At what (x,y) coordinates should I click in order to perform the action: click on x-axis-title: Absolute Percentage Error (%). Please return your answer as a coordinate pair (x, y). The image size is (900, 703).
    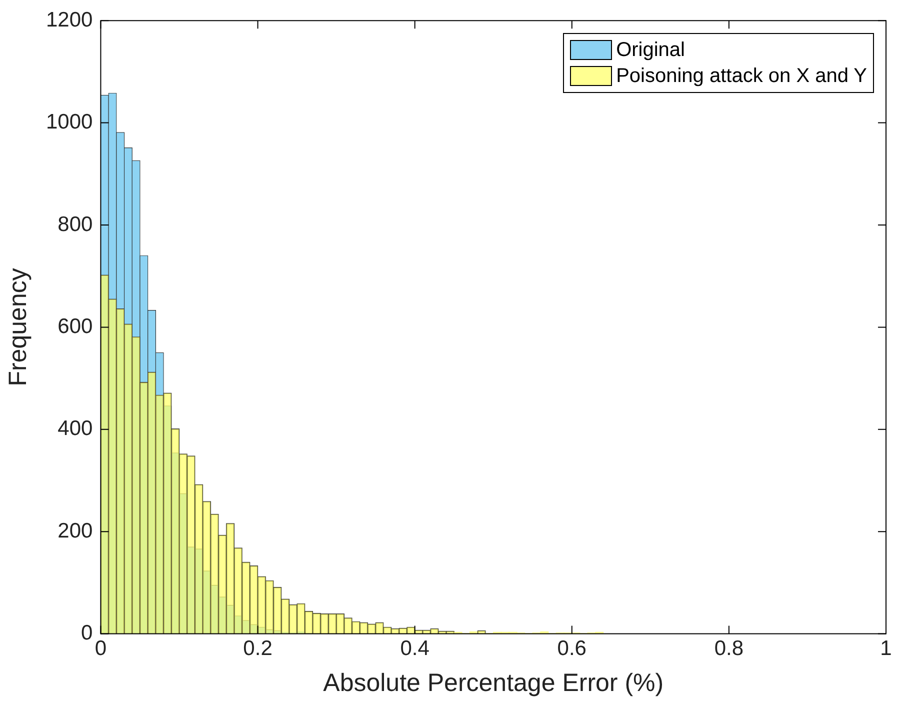
    Looking at the image, I should click on (493, 682).